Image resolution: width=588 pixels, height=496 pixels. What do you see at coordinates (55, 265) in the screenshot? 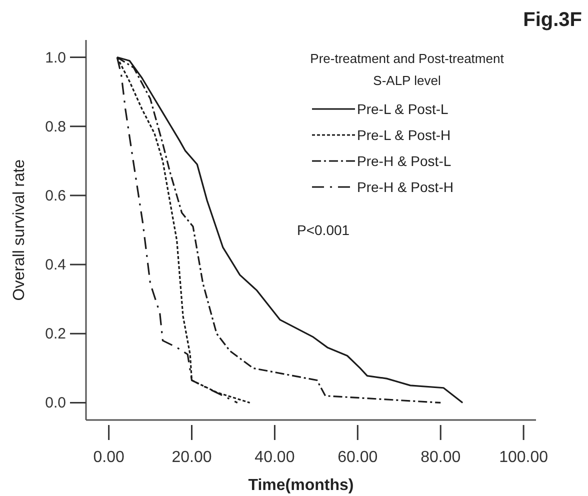
I see `y-tick-label: 0.4` at bounding box center [55, 265].